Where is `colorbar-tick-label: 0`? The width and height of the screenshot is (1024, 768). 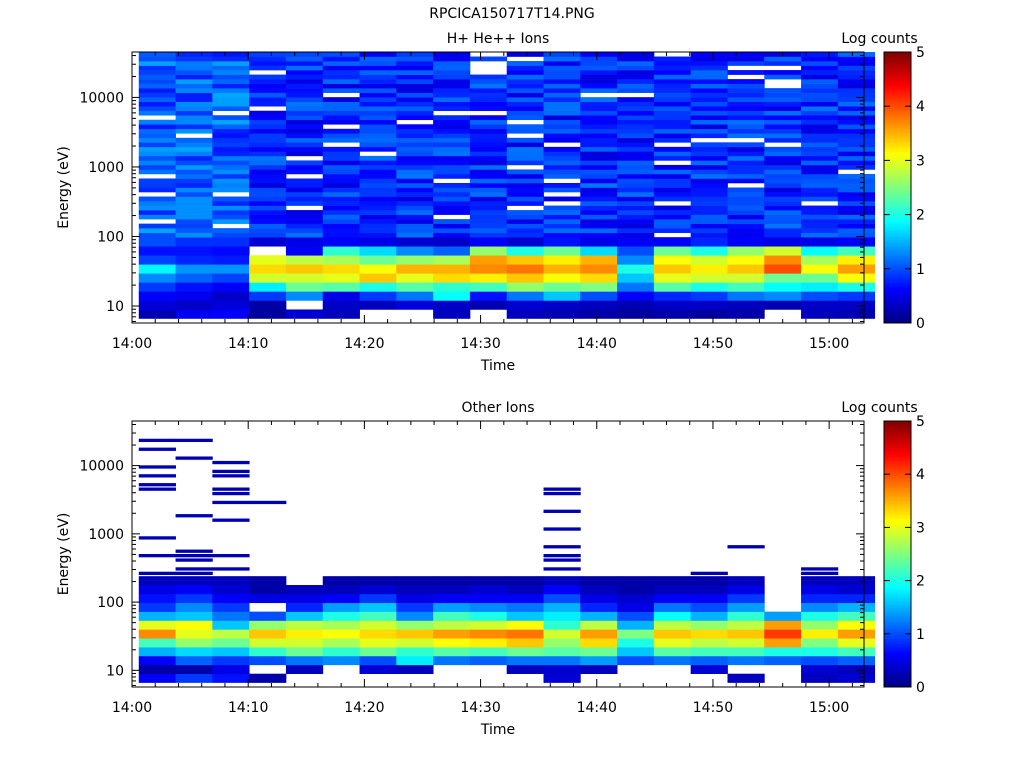
colorbar-tick-label: 0 is located at coordinates (920, 324).